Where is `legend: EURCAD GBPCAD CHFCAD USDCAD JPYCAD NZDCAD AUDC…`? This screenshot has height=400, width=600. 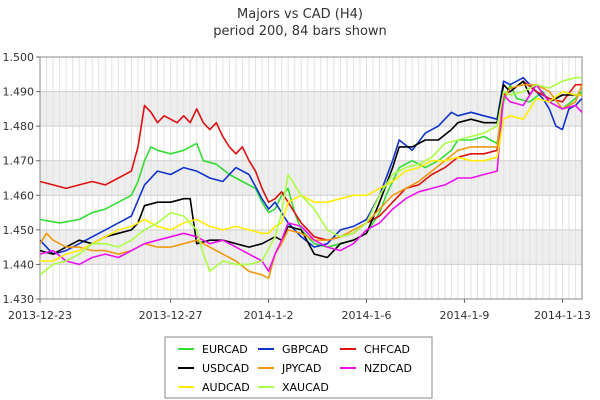
legend: EURCAD GBPCAD CHFCAD USDCAD JPYCAD NZDCAD AUDC… is located at coordinates (298, 367).